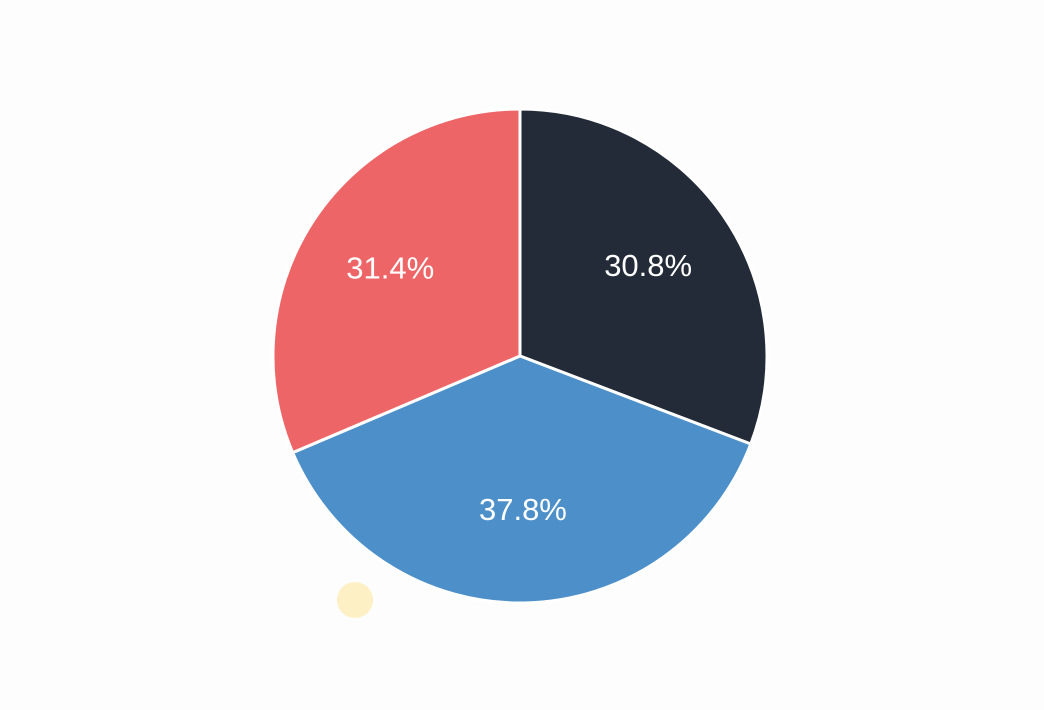 The image size is (1044, 710). Describe the element at coordinates (390, 267) in the screenshot. I see `slice-label: 31.4%` at that location.